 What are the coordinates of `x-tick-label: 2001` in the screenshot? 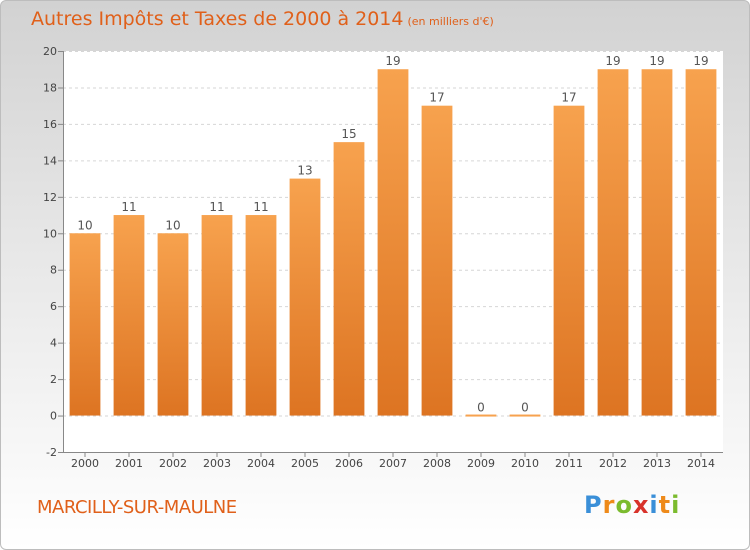 It's located at (129, 463).